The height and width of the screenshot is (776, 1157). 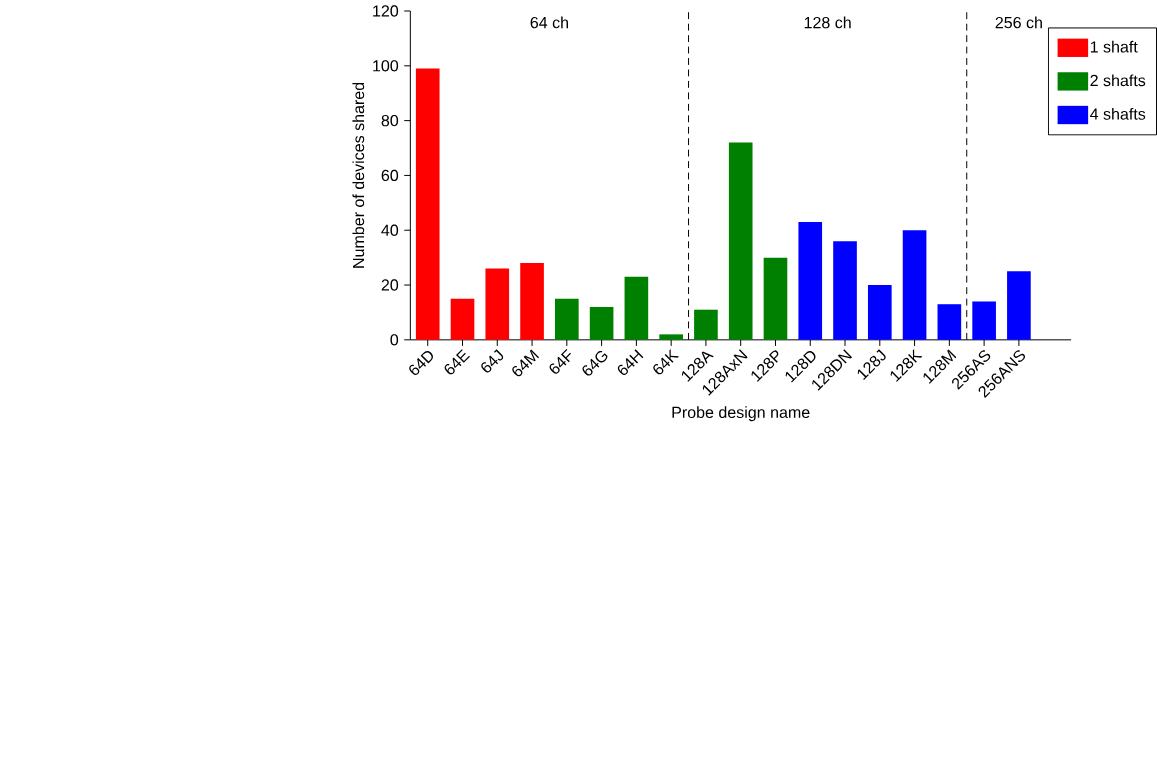 What do you see at coordinates (549, 22) in the screenshot?
I see `annotation: 64 ch` at bounding box center [549, 22].